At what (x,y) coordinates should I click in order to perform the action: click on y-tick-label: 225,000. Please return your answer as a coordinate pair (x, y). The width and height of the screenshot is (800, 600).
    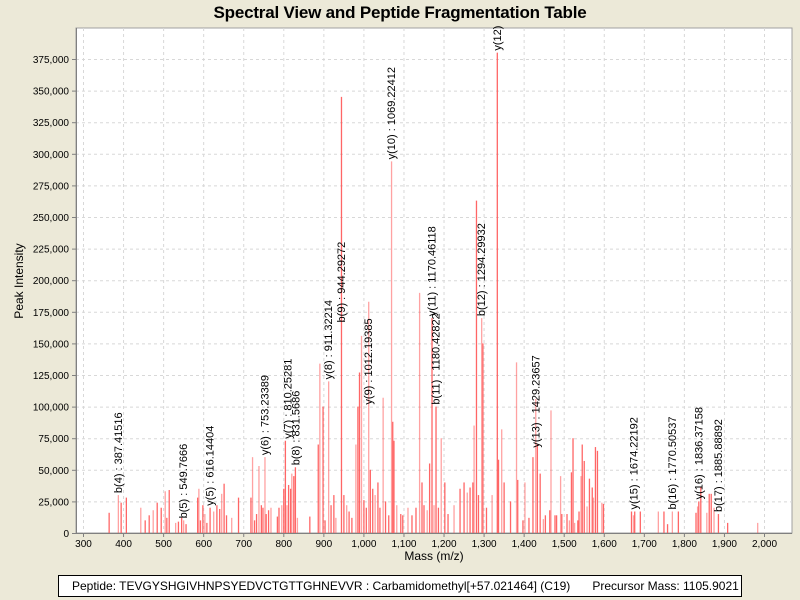
    Looking at the image, I should click on (51, 250).